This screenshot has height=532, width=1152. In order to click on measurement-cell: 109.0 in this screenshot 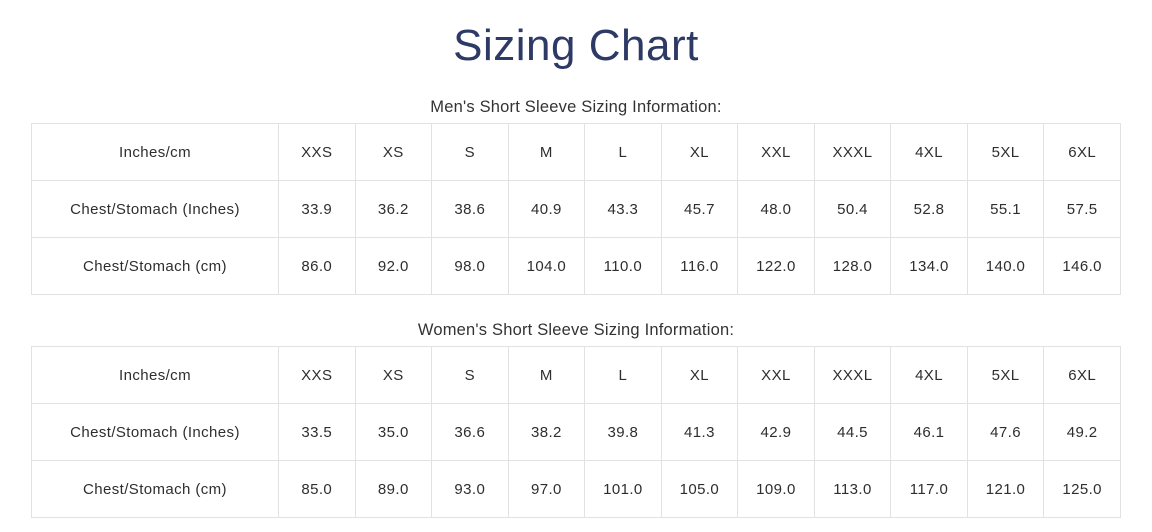, I will do `click(776, 489)`.